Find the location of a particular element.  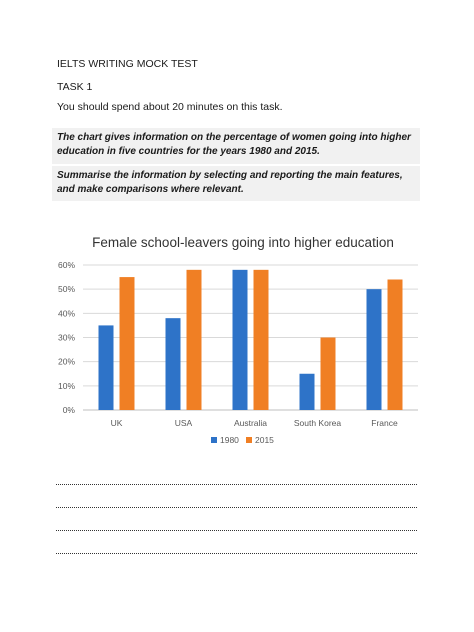

y-tick-label: 0% is located at coordinates (69, 410).